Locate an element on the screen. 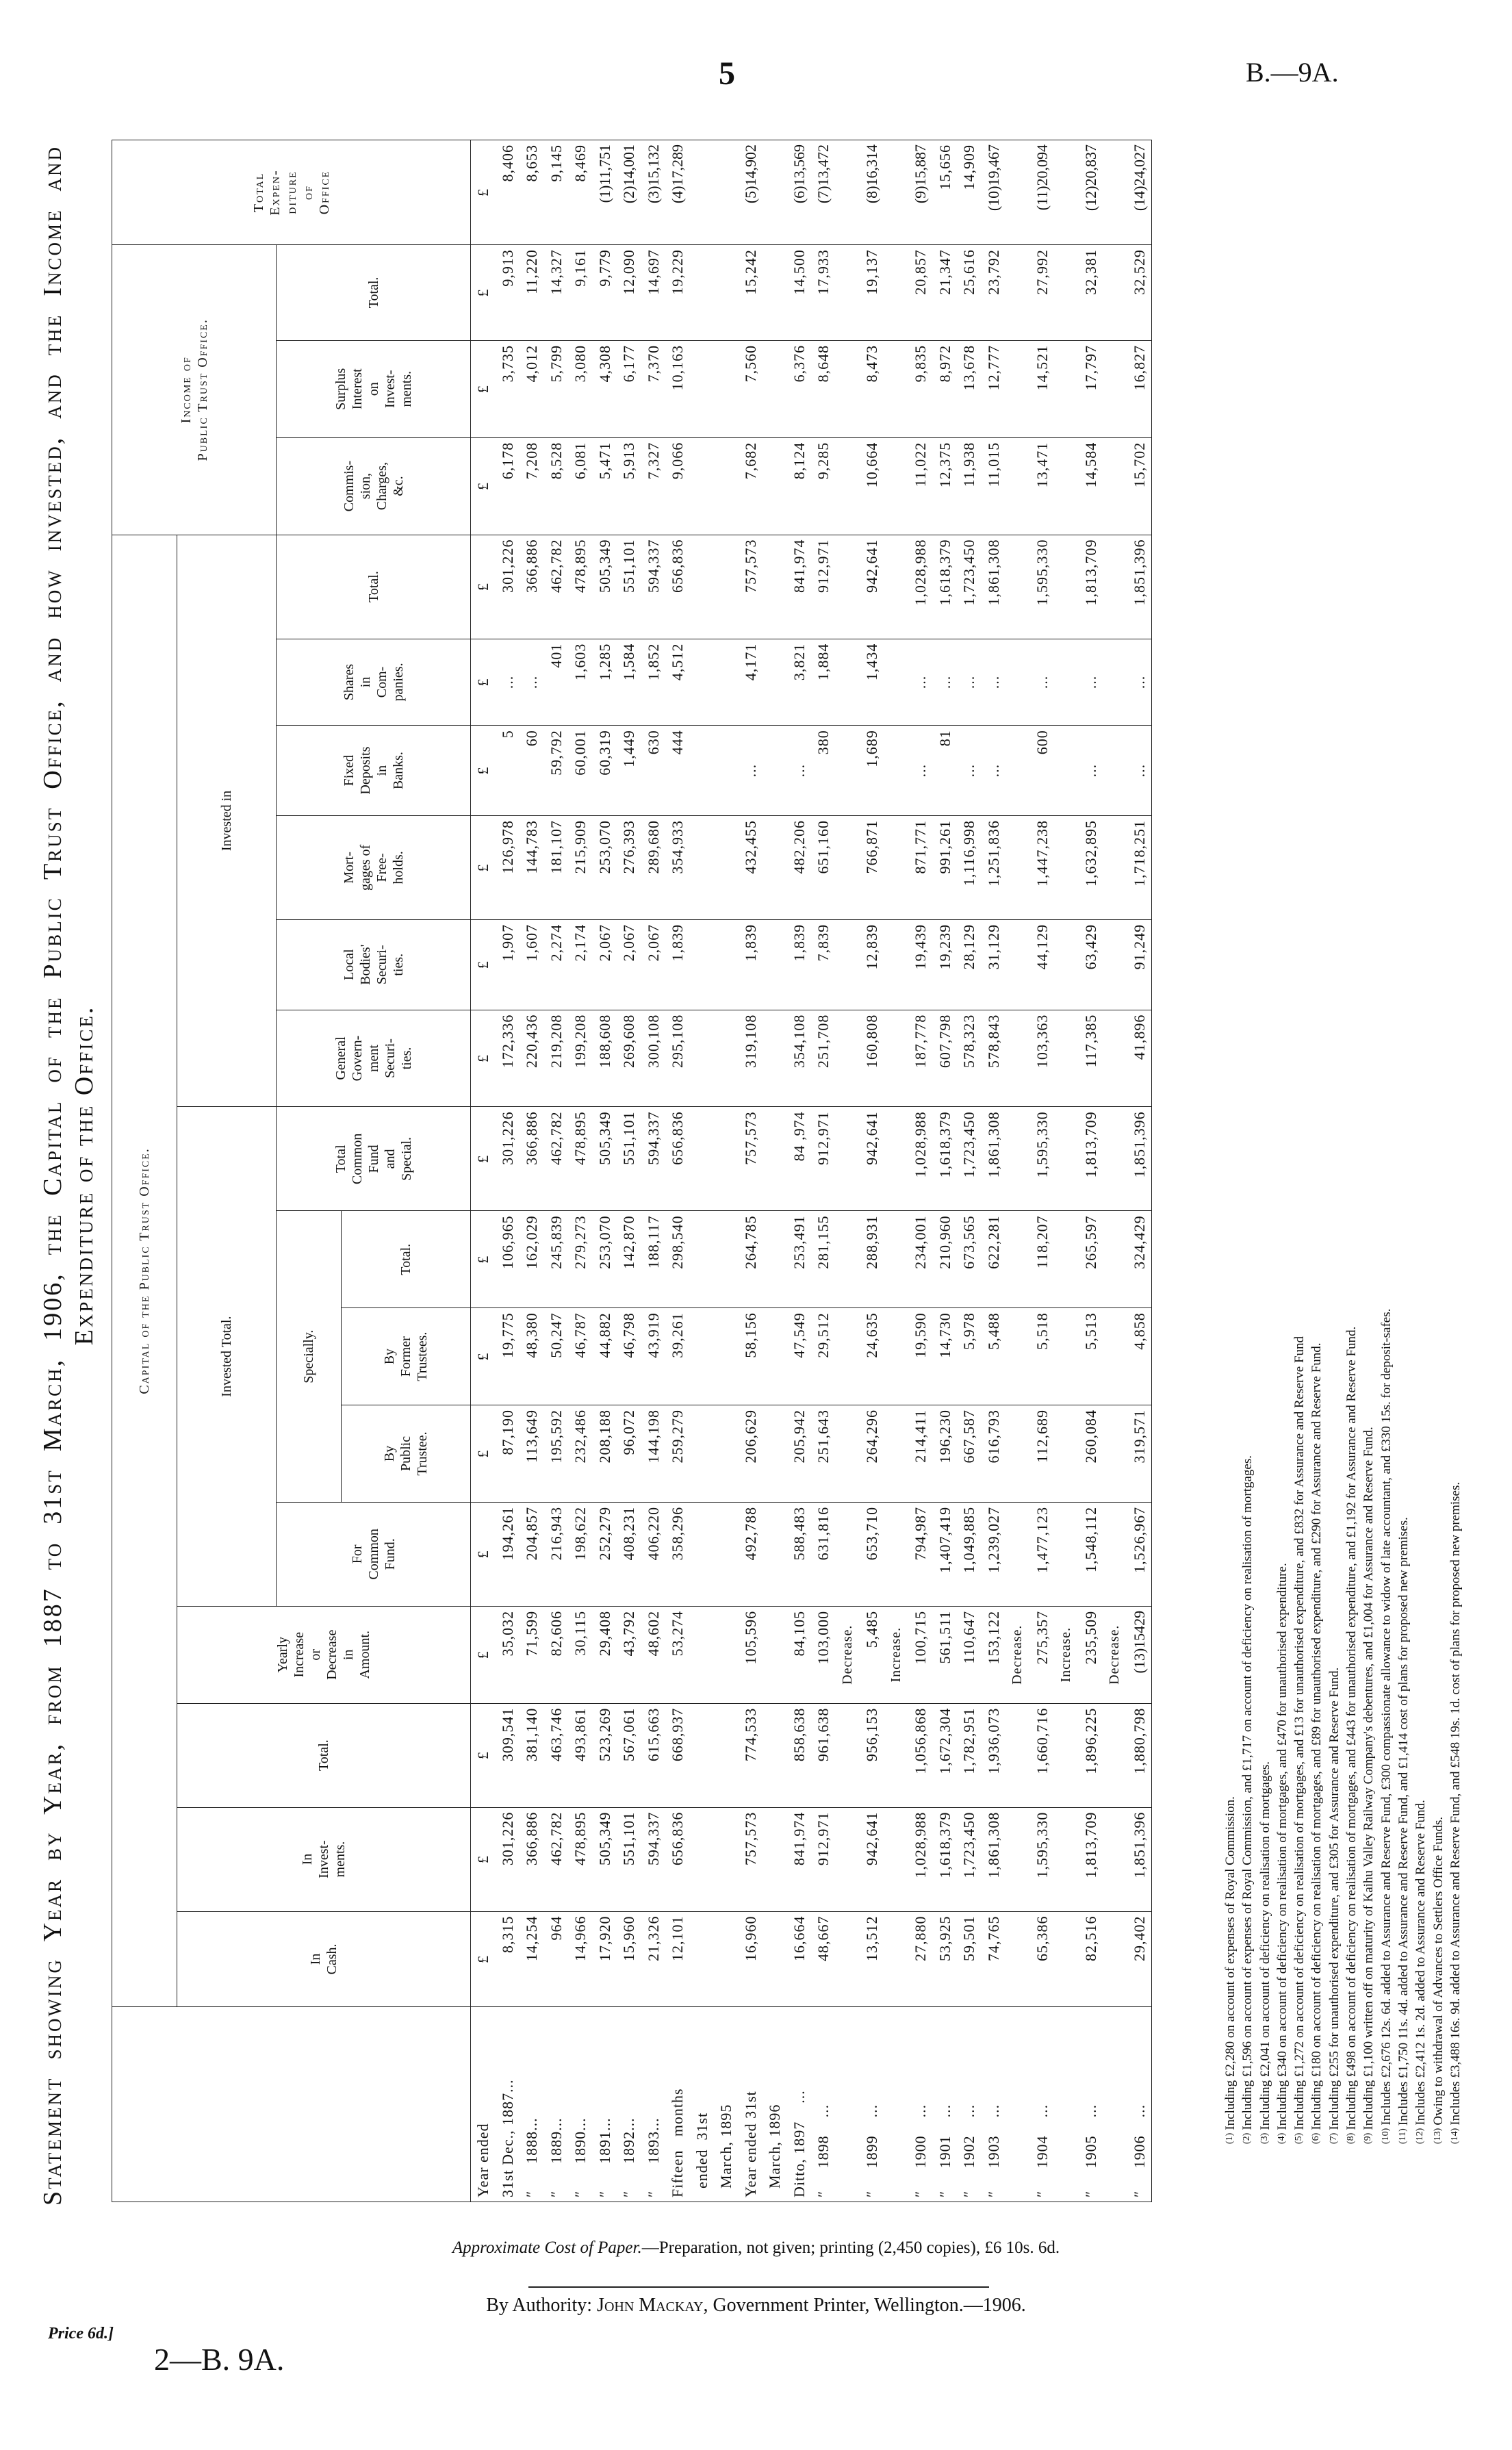 The image size is (1512, 2450). cell-value: (11)20,094 is located at coordinates (1042, 177).